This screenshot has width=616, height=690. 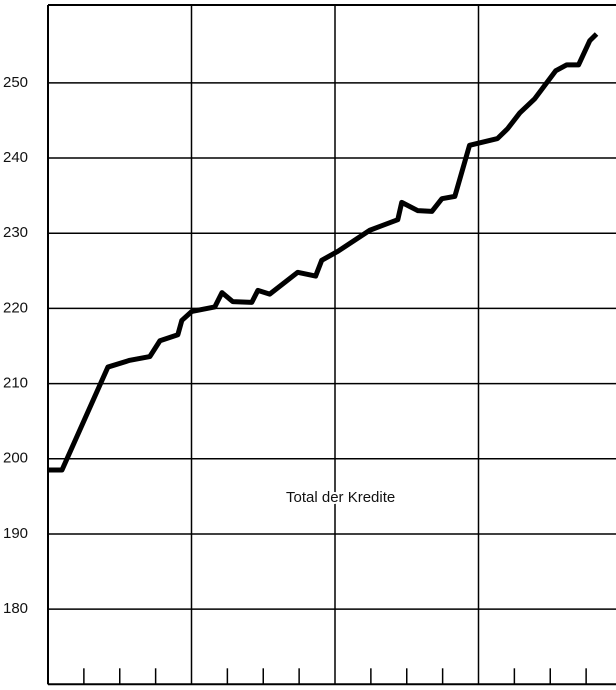 What do you see at coordinates (15, 608) in the screenshot?
I see `y-tick-label: 180` at bounding box center [15, 608].